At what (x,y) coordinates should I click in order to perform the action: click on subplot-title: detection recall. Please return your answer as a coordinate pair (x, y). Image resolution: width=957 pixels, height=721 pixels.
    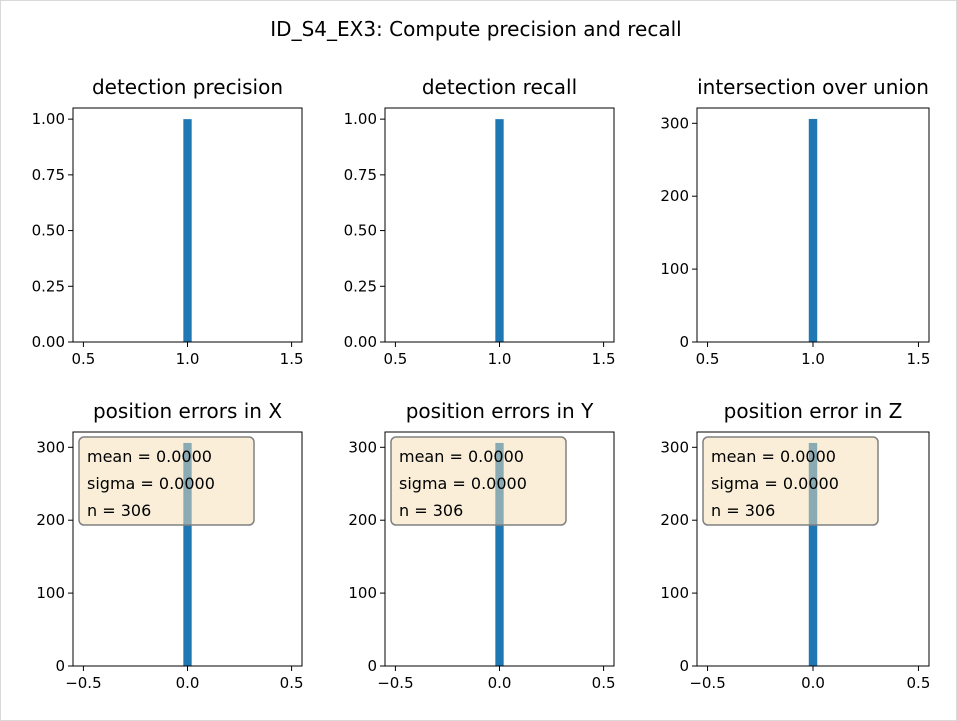
    Looking at the image, I should click on (499, 87).